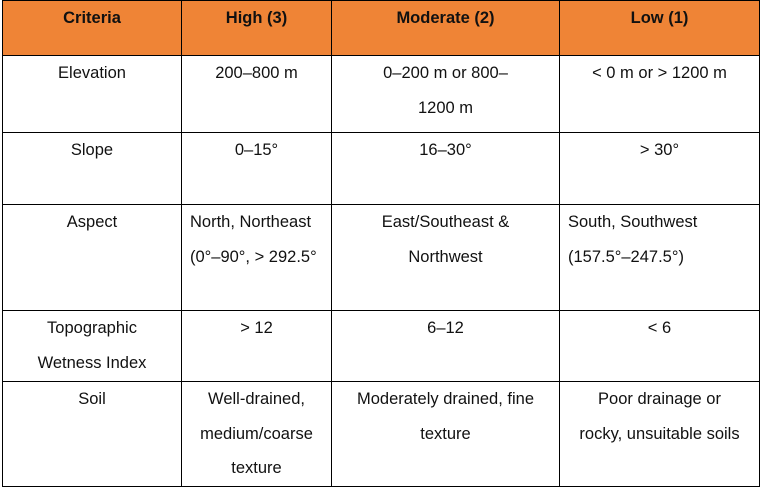 This screenshot has height=487, width=762. What do you see at coordinates (445, 168) in the screenshot?
I see `moderate-cell: 16–30°` at bounding box center [445, 168].